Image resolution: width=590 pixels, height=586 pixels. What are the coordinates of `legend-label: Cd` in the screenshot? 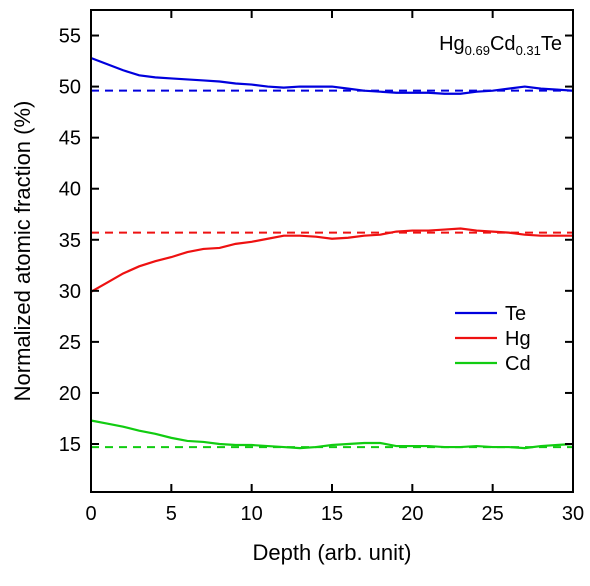 It's located at (518, 364).